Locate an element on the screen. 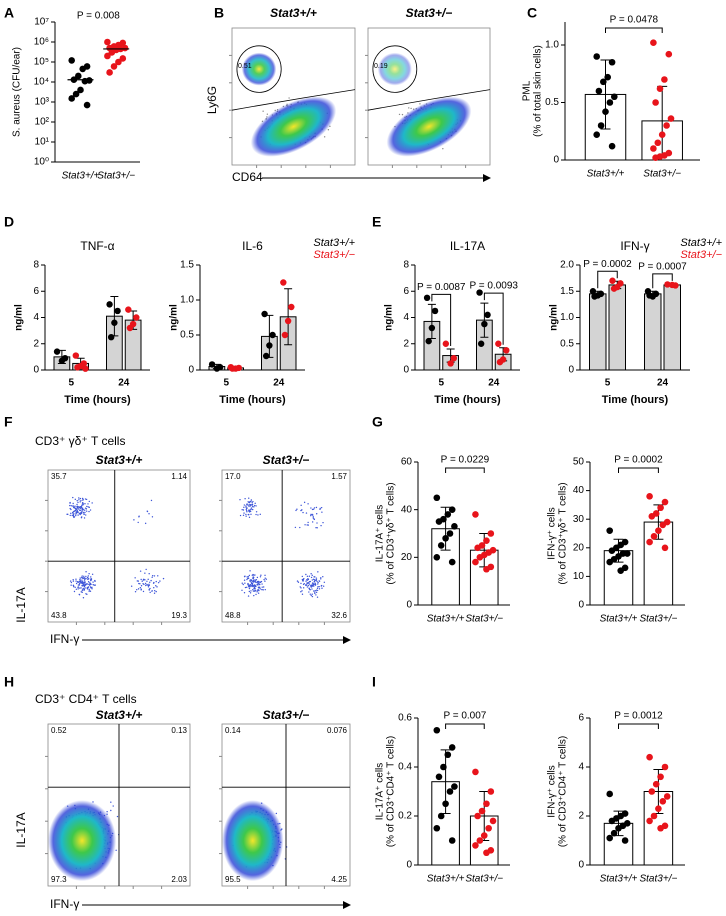  y-axis-label: ng/ml is located at coordinates (389, 317).